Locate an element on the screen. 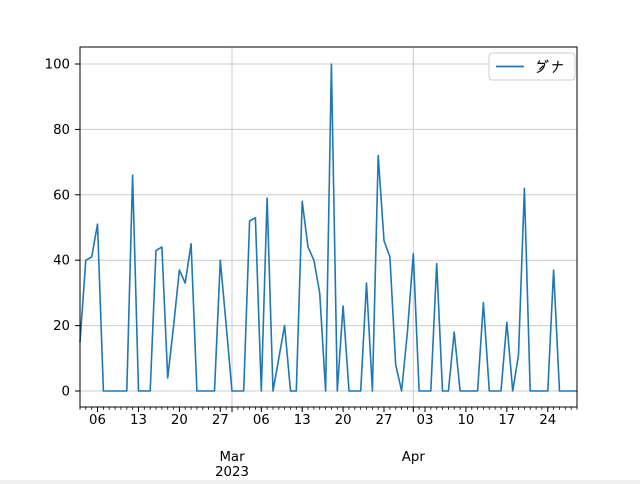  y-tick-label: 60 is located at coordinates (61, 195).